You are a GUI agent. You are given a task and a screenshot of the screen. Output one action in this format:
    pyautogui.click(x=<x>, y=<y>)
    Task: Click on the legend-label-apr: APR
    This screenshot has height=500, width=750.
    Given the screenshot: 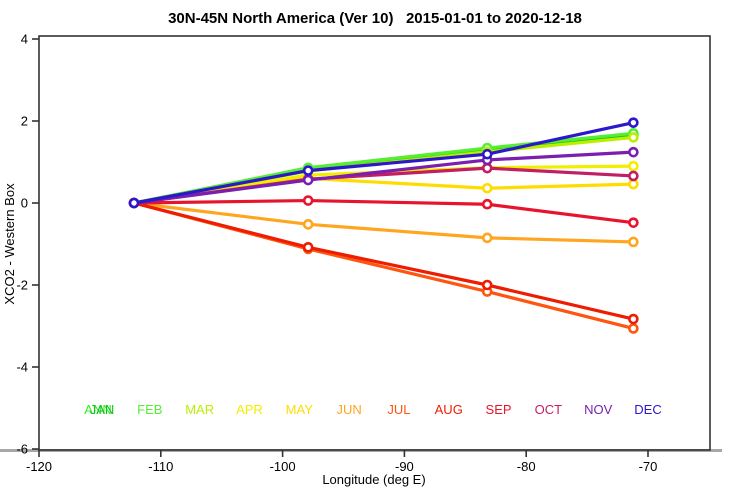 What is the action you would take?
    pyautogui.click(x=249, y=409)
    